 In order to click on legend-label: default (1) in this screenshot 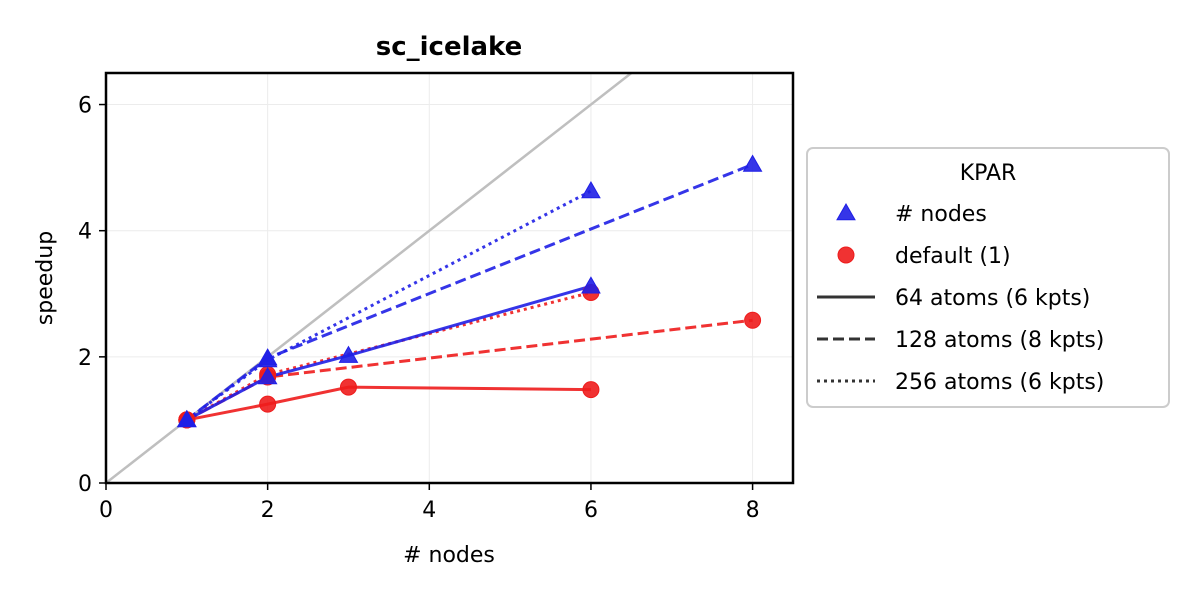, I will do `click(953, 256)`.